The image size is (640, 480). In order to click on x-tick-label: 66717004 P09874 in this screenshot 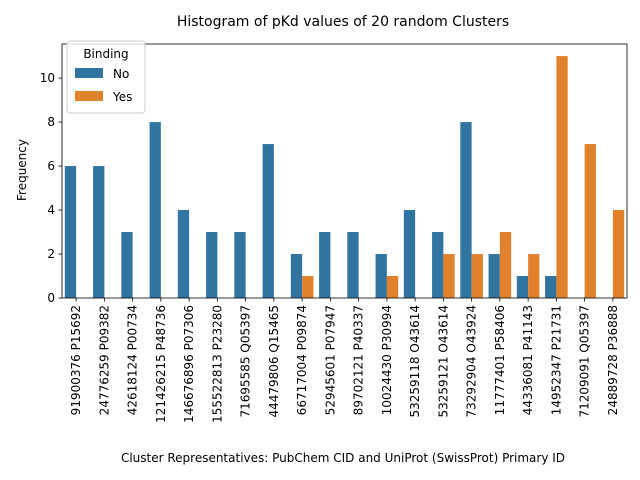, I will do `click(302, 360)`.